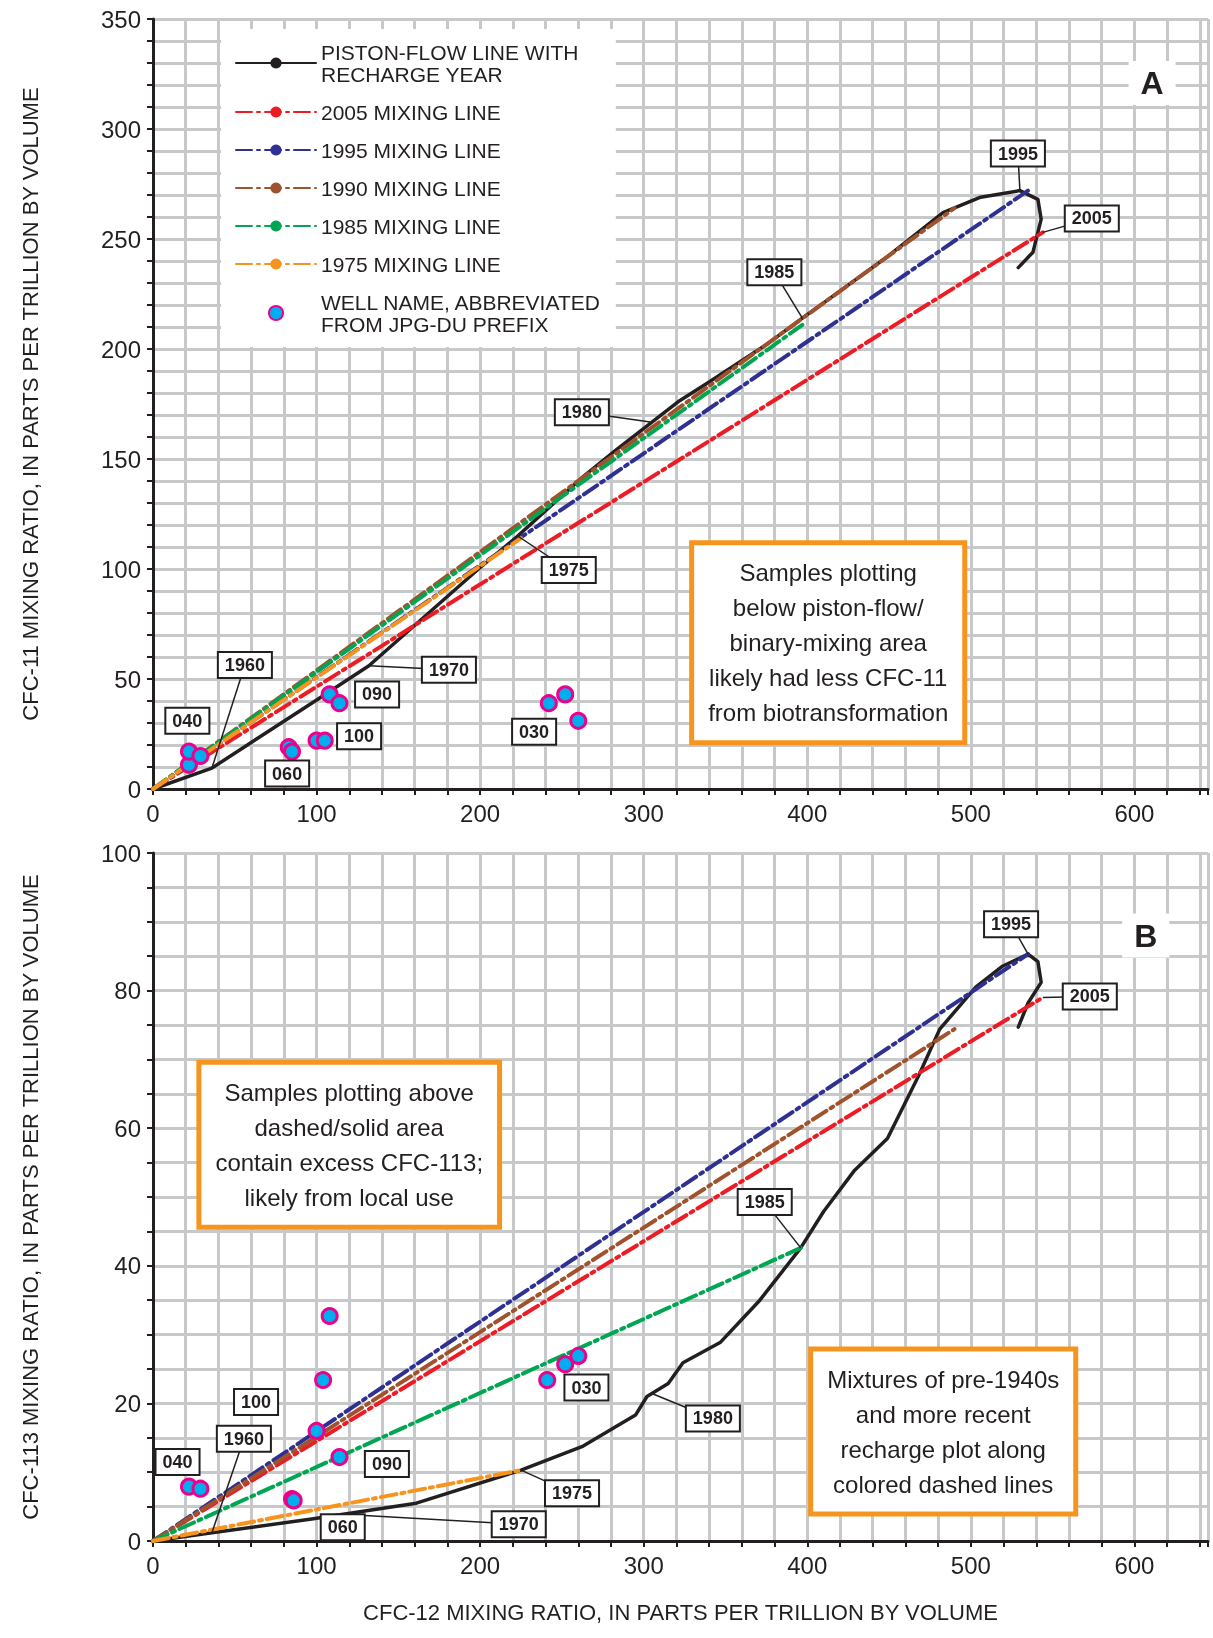  What do you see at coordinates (127, 991) in the screenshot?
I see `y-tick-label: 80` at bounding box center [127, 991].